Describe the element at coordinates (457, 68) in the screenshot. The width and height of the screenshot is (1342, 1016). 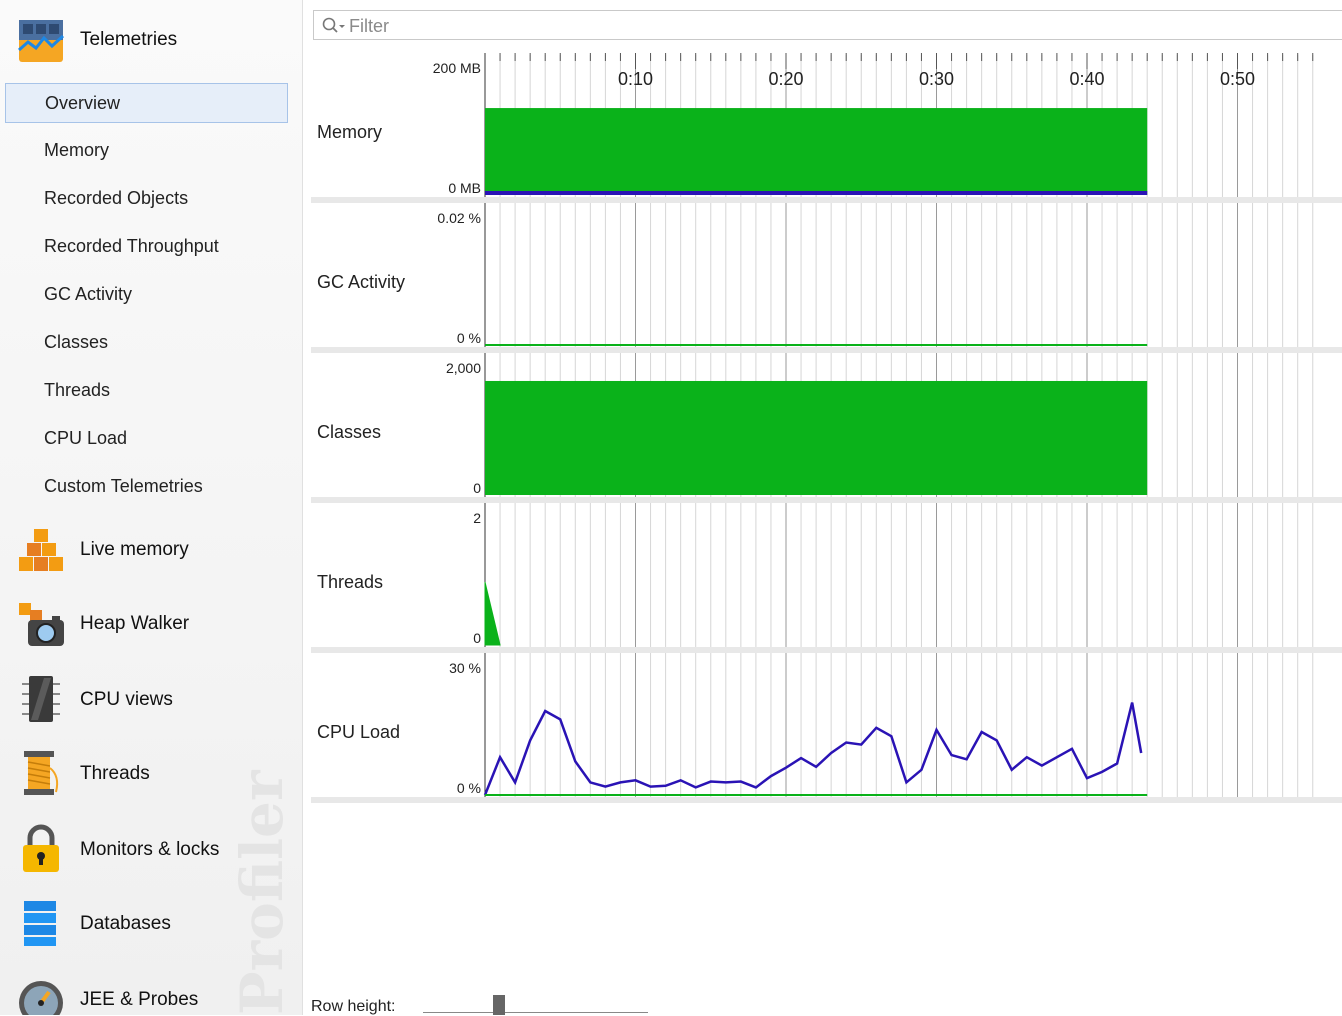
I see `y-max-label: 200 MB` at that location.